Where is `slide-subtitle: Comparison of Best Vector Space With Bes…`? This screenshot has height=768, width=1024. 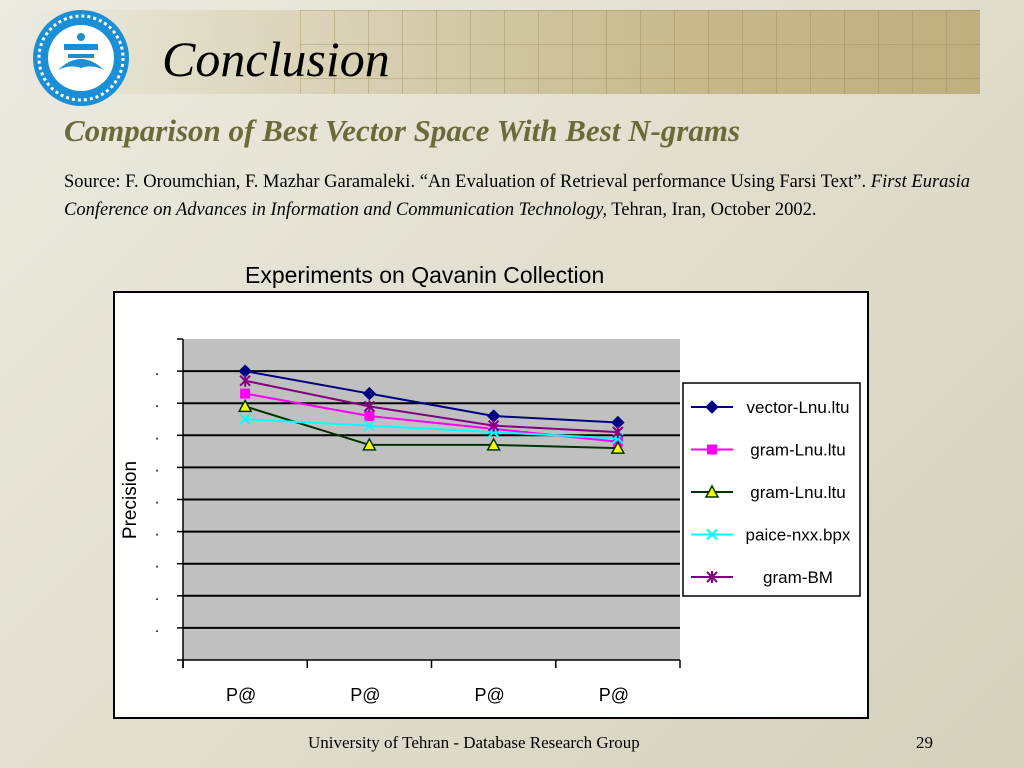 slide-subtitle: Comparison of Best Vector Space With Bes… is located at coordinates (402, 130).